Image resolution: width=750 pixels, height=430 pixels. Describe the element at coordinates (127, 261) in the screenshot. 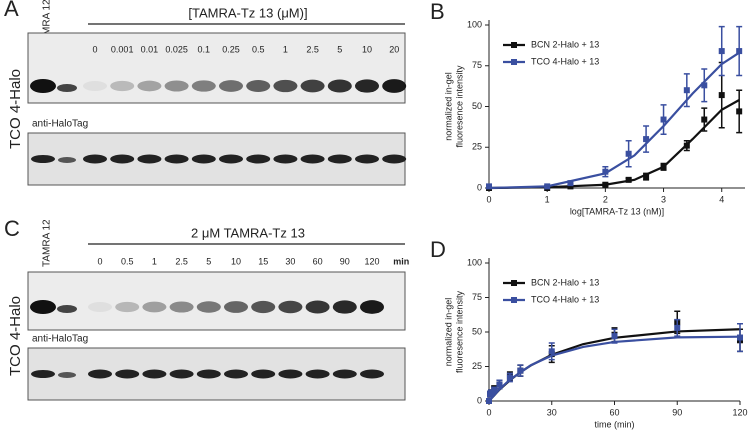

I see `lane-label: 0.5` at that location.